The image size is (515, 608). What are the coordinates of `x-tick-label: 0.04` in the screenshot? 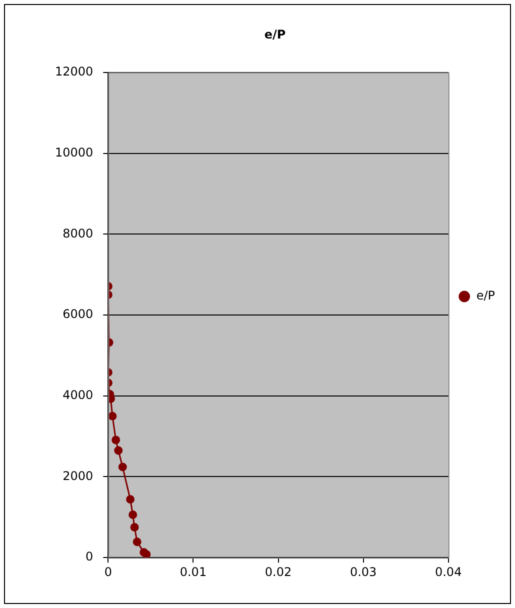 It's located at (448, 571).